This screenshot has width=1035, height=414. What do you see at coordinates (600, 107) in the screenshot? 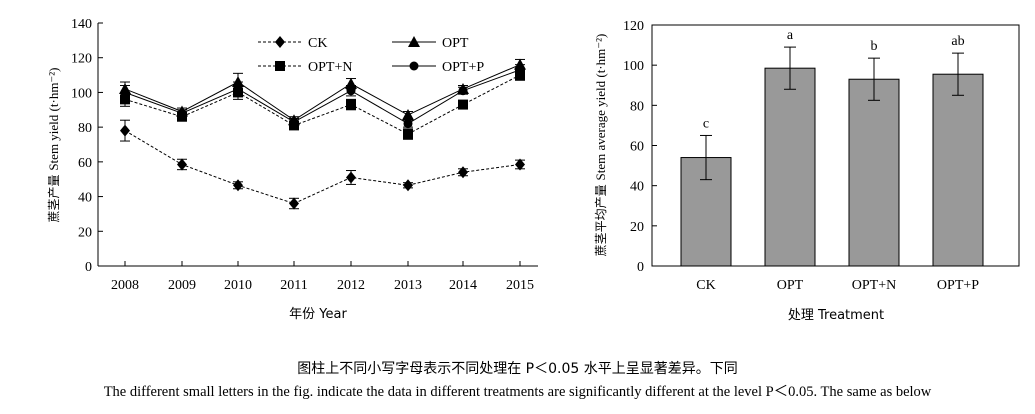
I see `y-axis-label-en: Stem average yield (t·hm⁻²)` at bounding box center [600, 107].